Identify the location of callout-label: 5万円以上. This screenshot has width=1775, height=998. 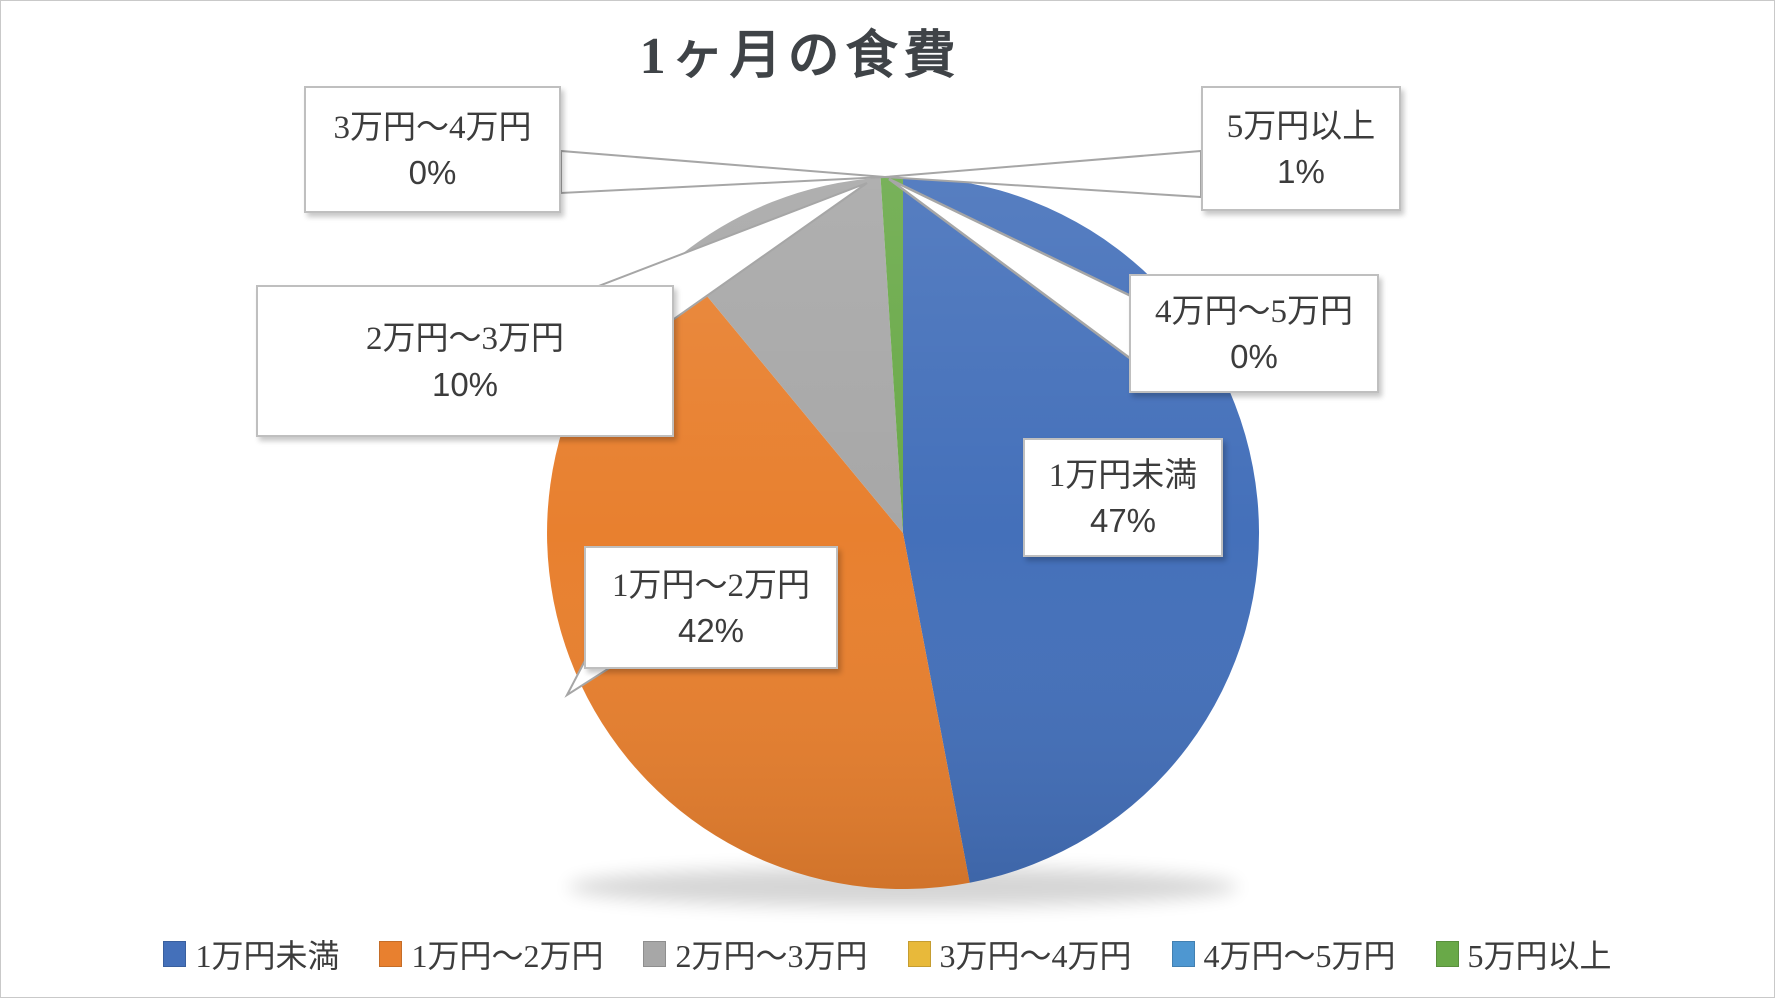
(1301, 126).